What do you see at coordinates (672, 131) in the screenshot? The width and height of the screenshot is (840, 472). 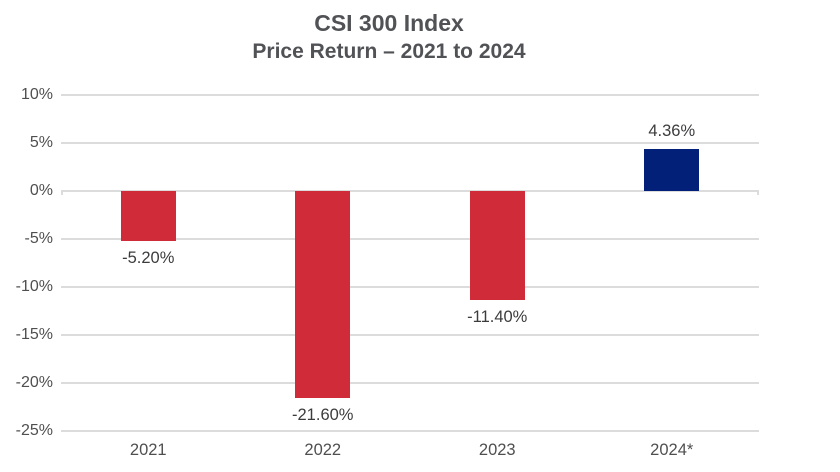 I see `bar-value-label: 4.36%` at bounding box center [672, 131].